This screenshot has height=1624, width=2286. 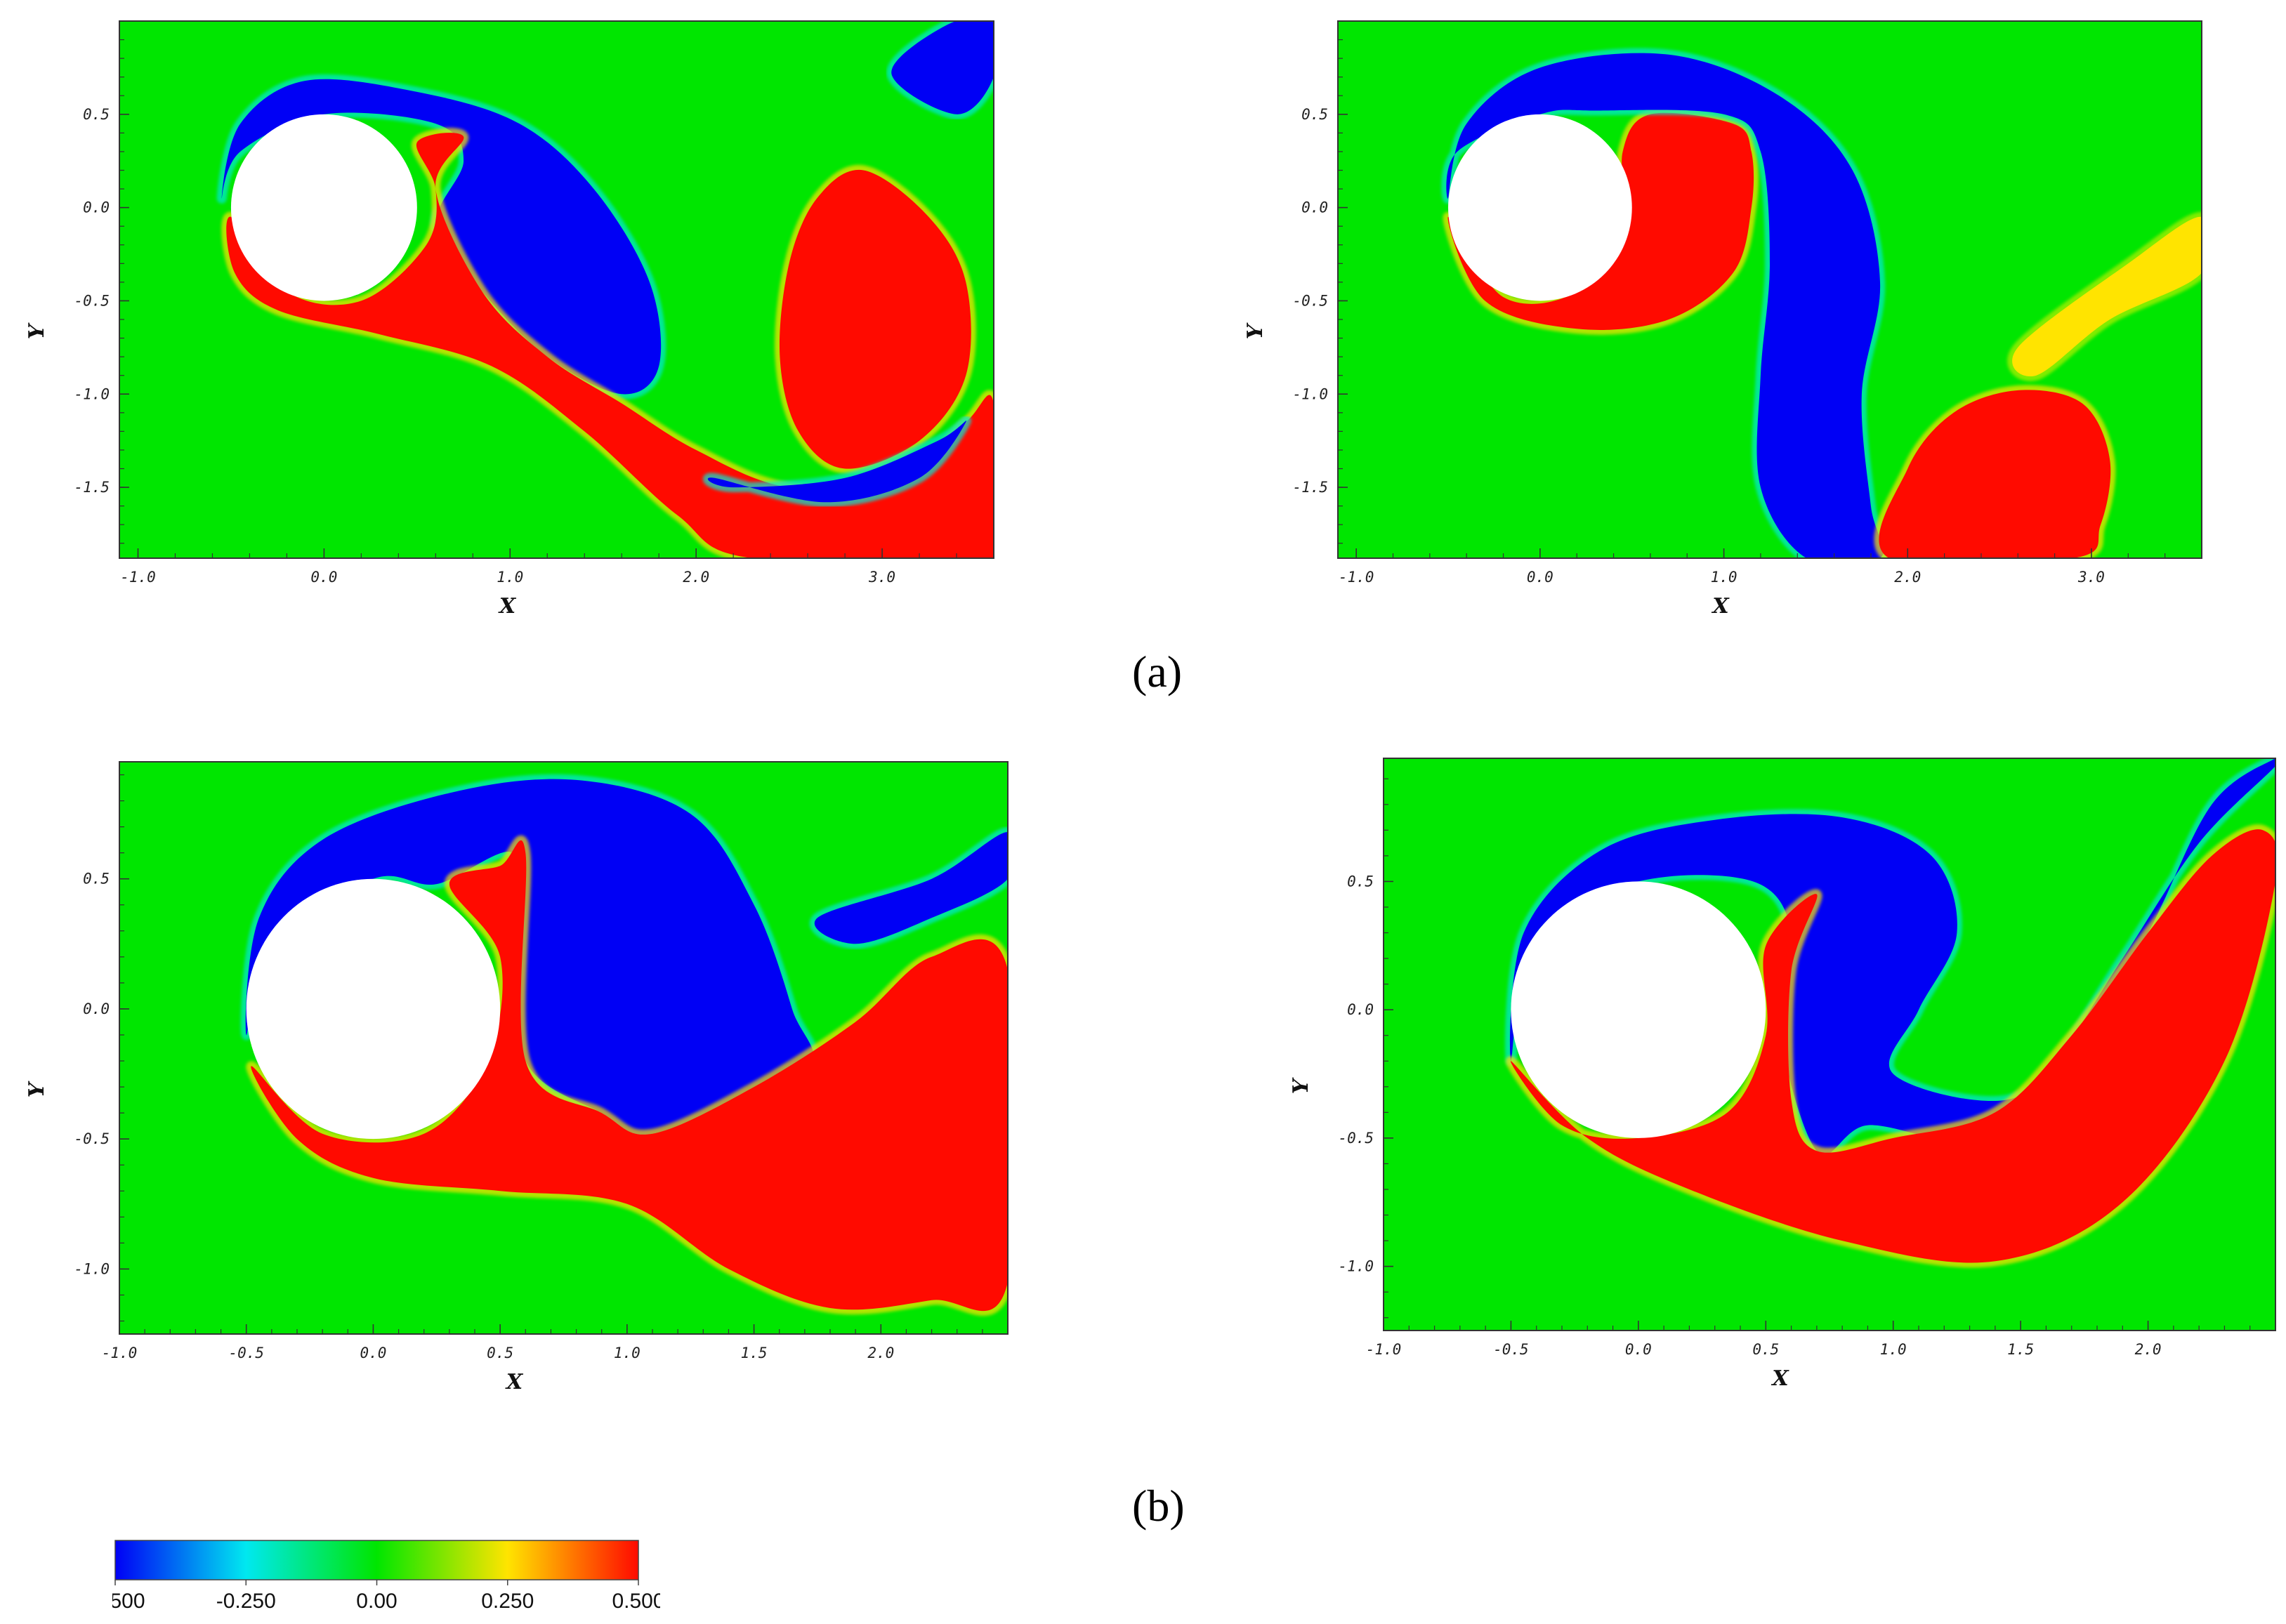 I want to click on colorbar-svg: -0.500 -0.250 0.00 0.250 0.500, so click(x=375, y=1576).